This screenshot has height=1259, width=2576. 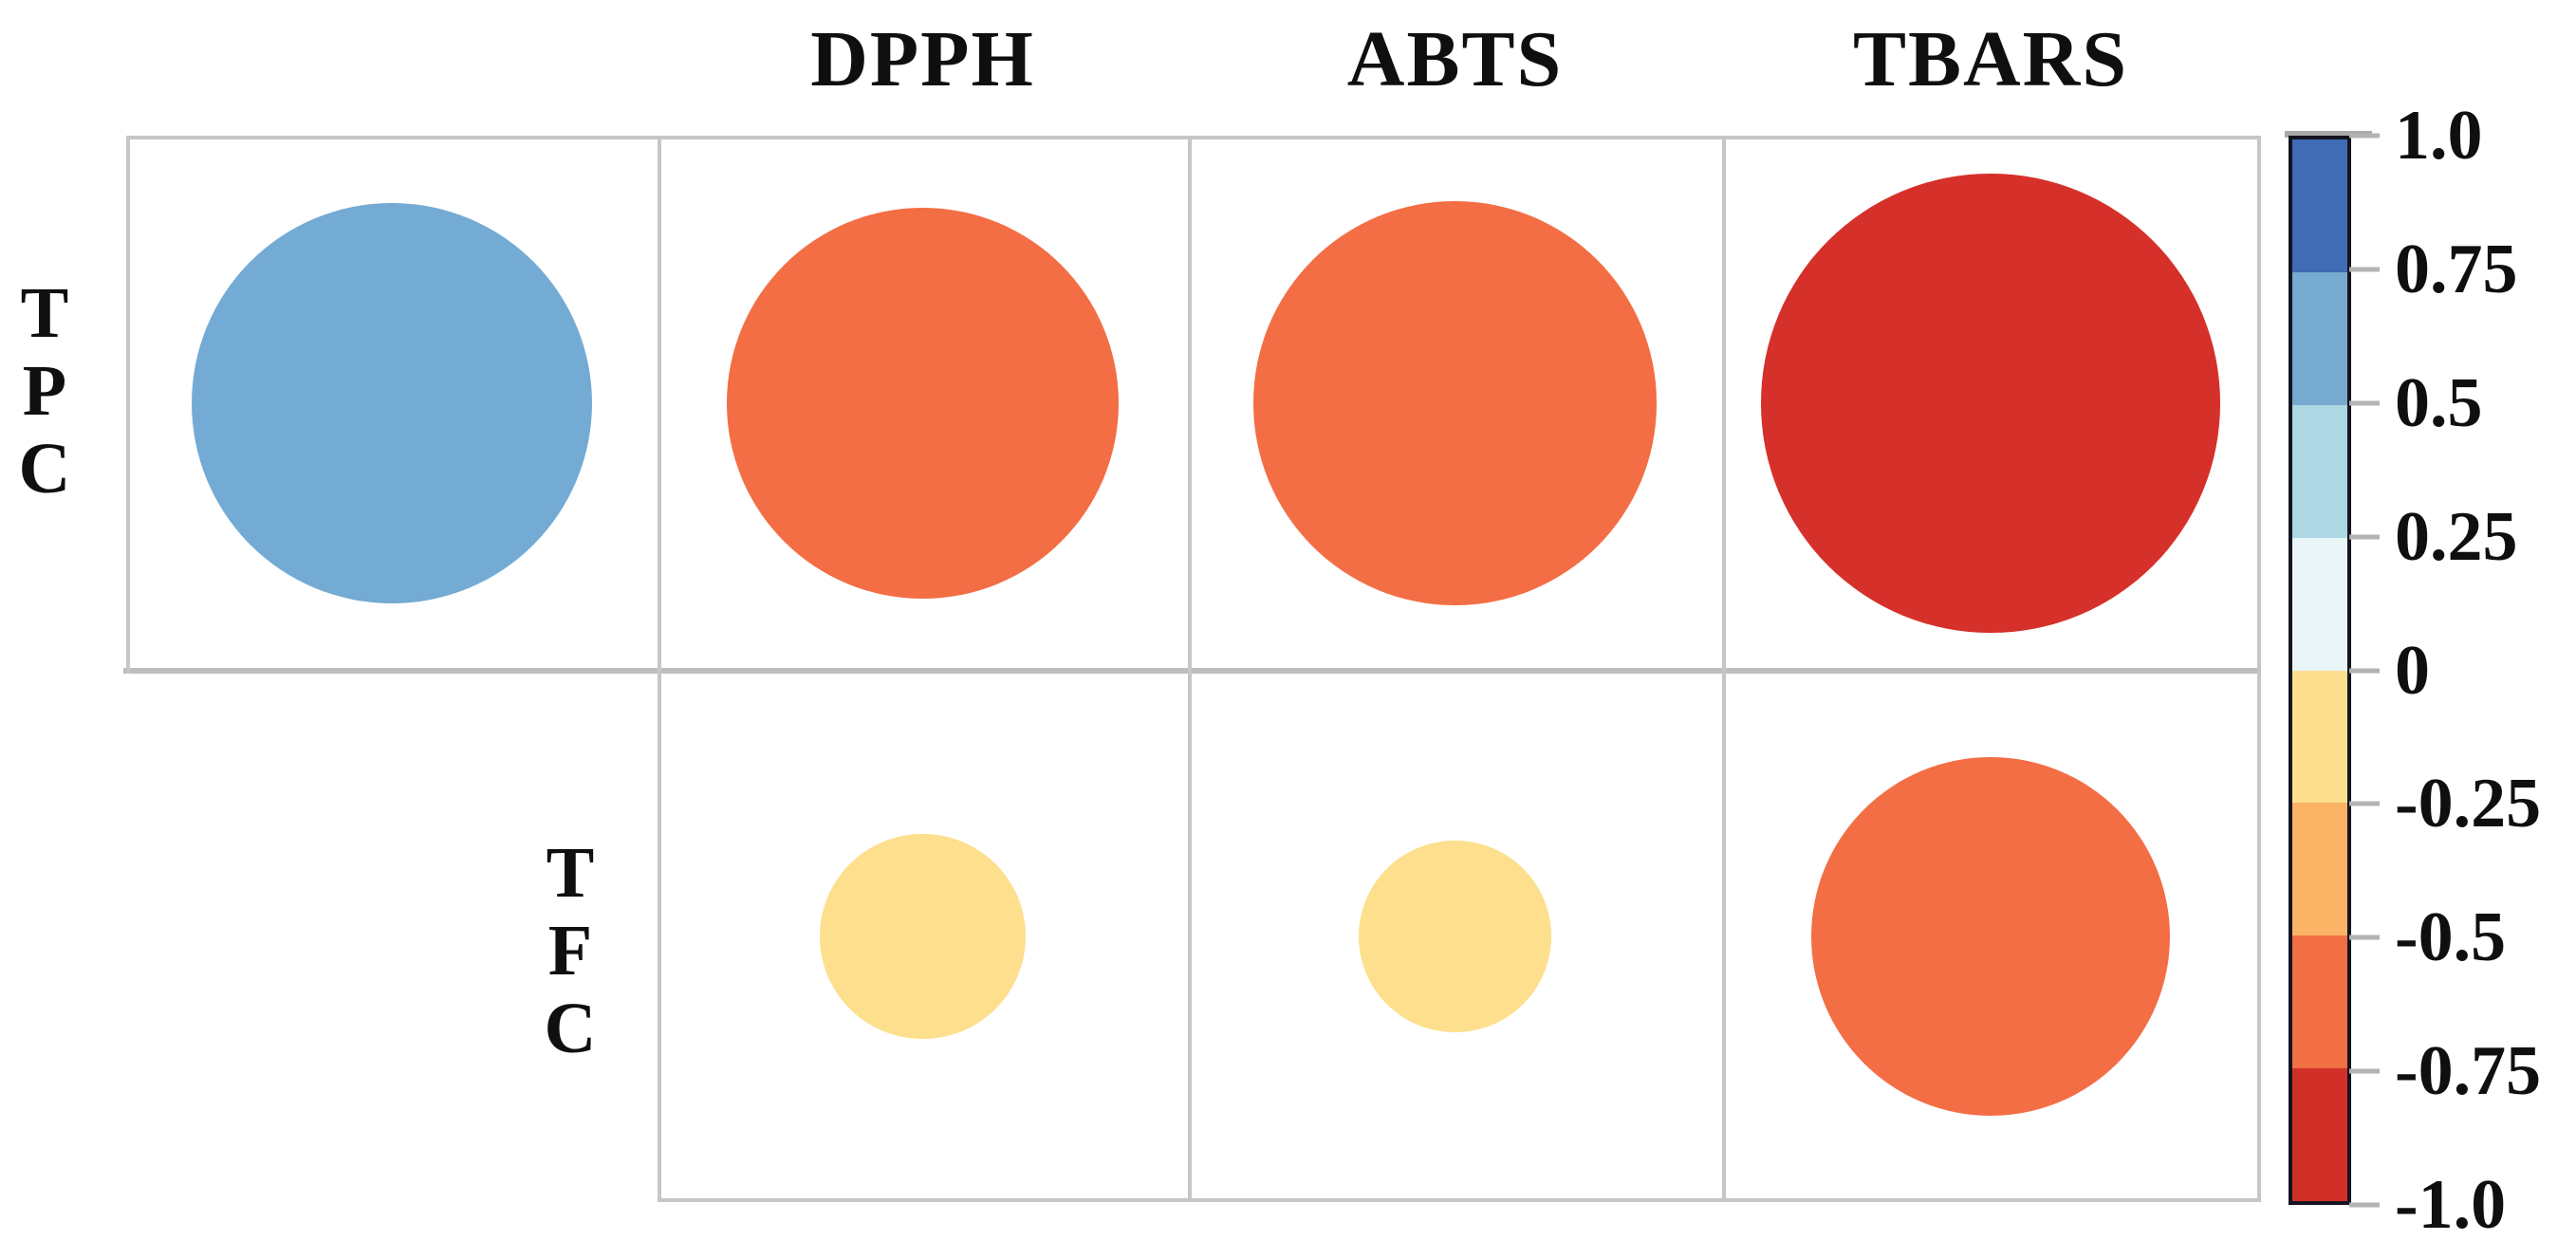 I want to click on colorbar-tick-label: 0.5, so click(x=2439, y=402).